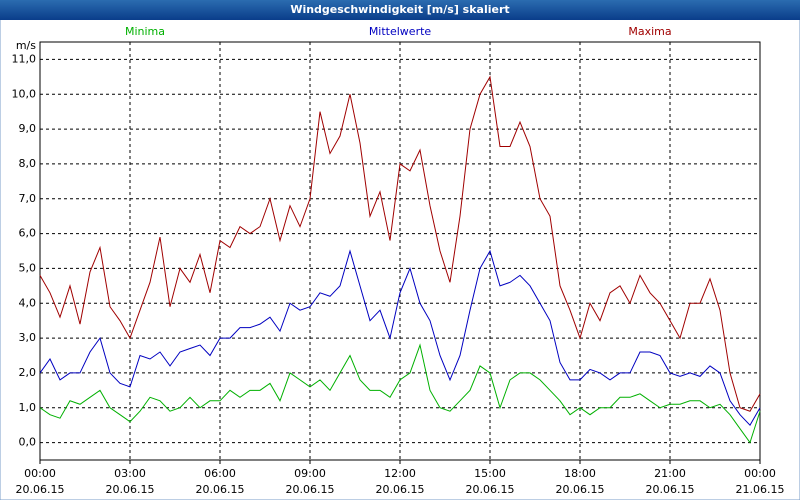 The image size is (800, 500). What do you see at coordinates (28, 302) in the screenshot?
I see `y-tick-label: 4,0` at bounding box center [28, 302].